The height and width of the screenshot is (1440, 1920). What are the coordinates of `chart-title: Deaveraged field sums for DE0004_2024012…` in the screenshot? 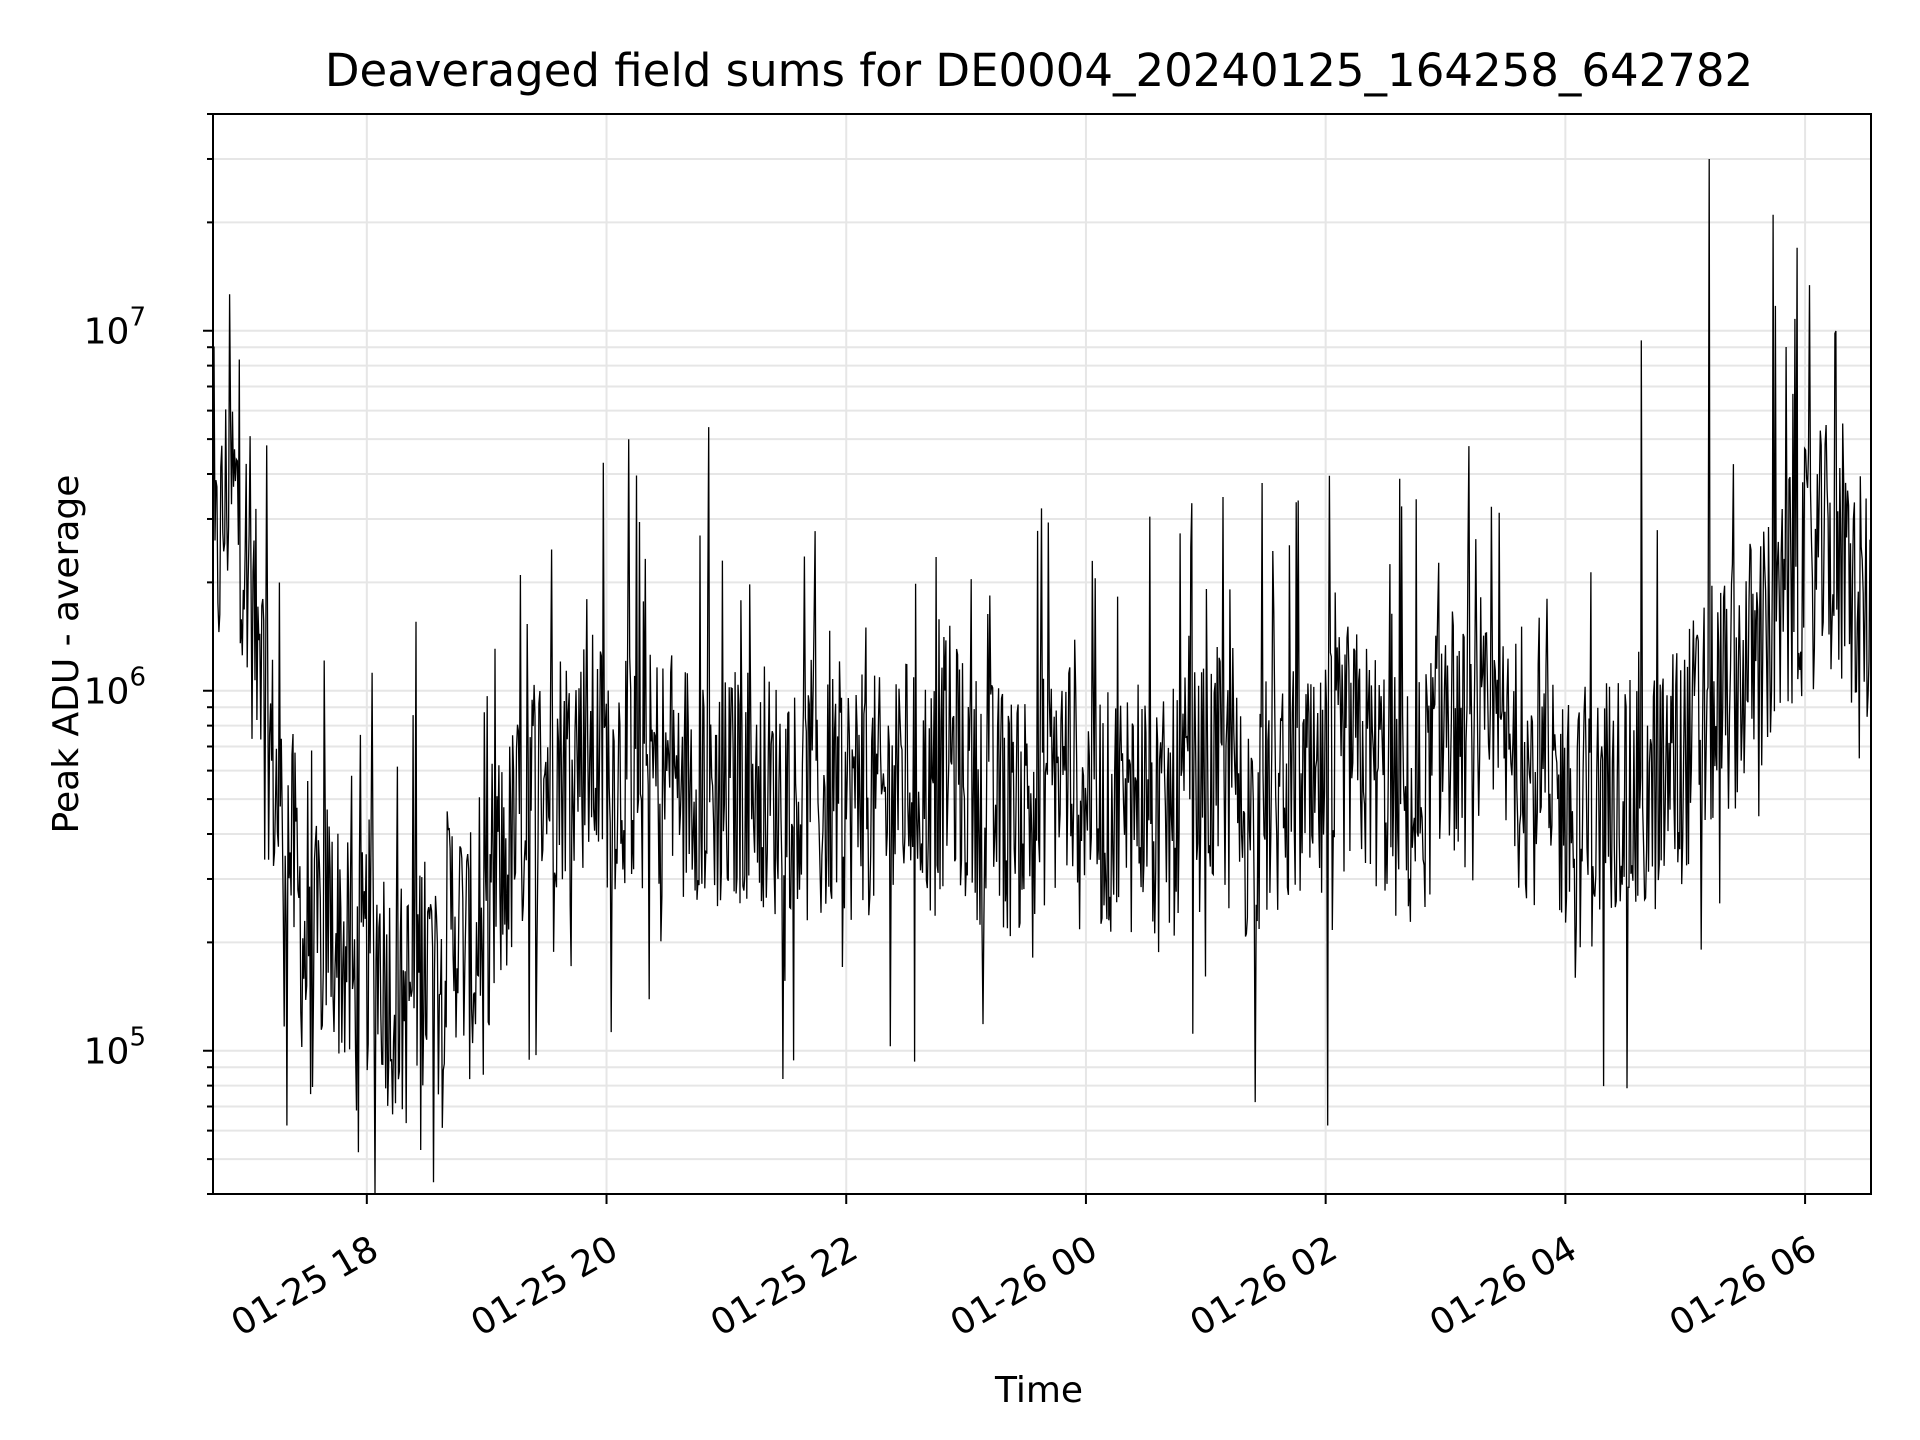 It's located at (1039, 70).